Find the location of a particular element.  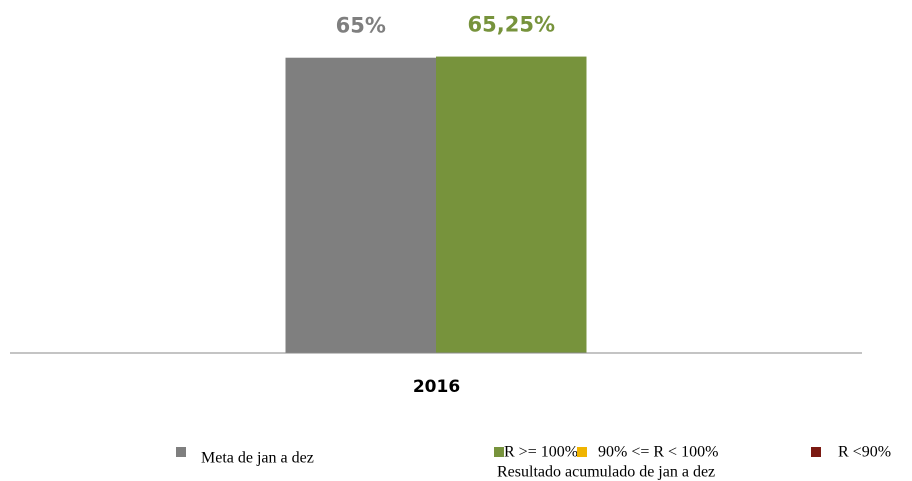

x-tick-label: 2016 is located at coordinates (436, 387).